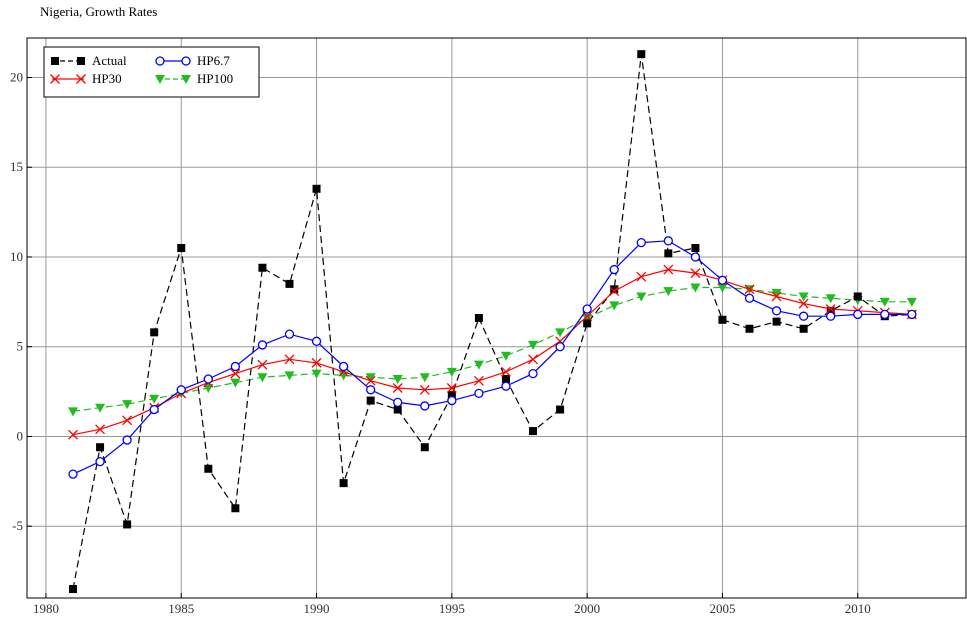  What do you see at coordinates (213, 60) in the screenshot?
I see `legend-label: HP6.7` at bounding box center [213, 60].